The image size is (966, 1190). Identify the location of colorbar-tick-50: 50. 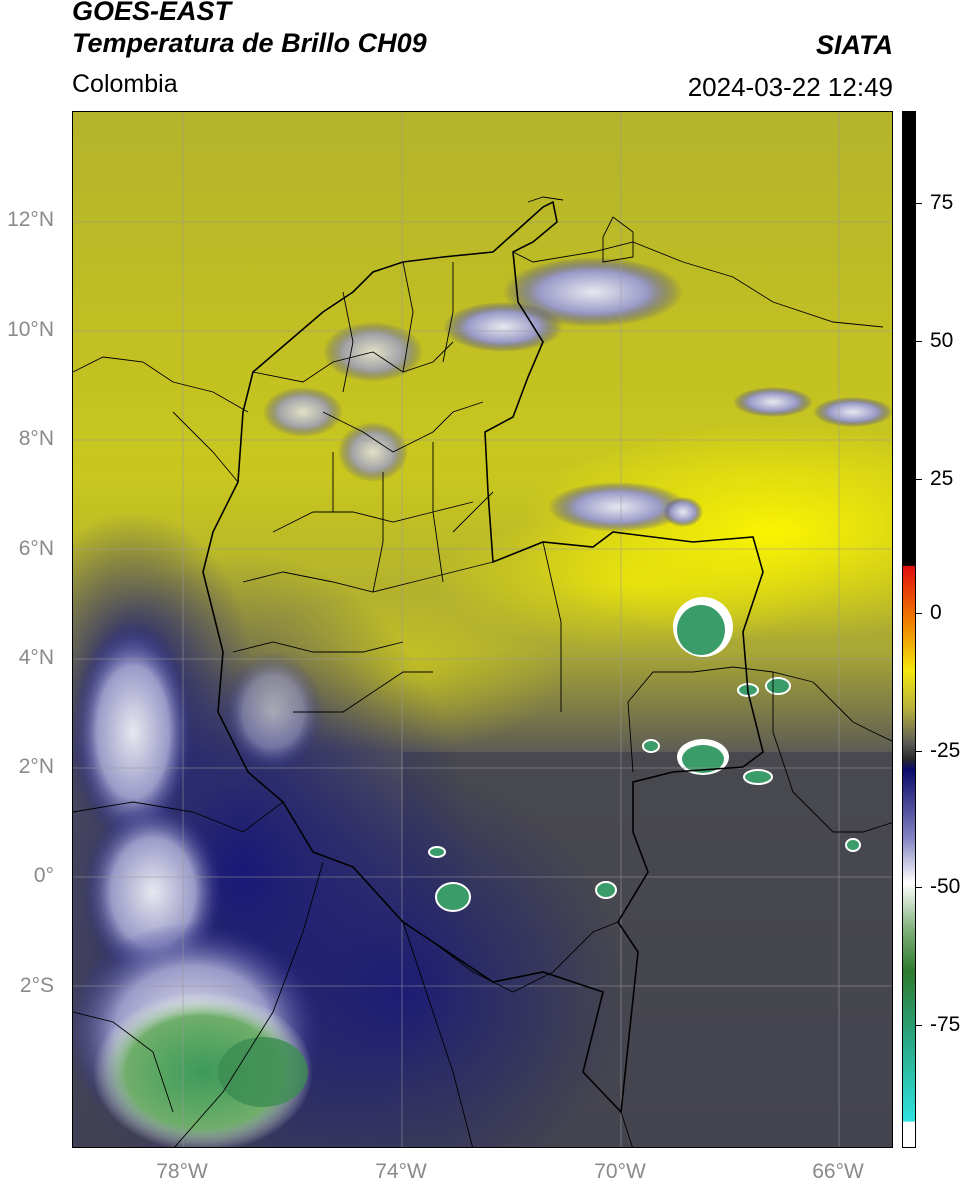
(942, 340).